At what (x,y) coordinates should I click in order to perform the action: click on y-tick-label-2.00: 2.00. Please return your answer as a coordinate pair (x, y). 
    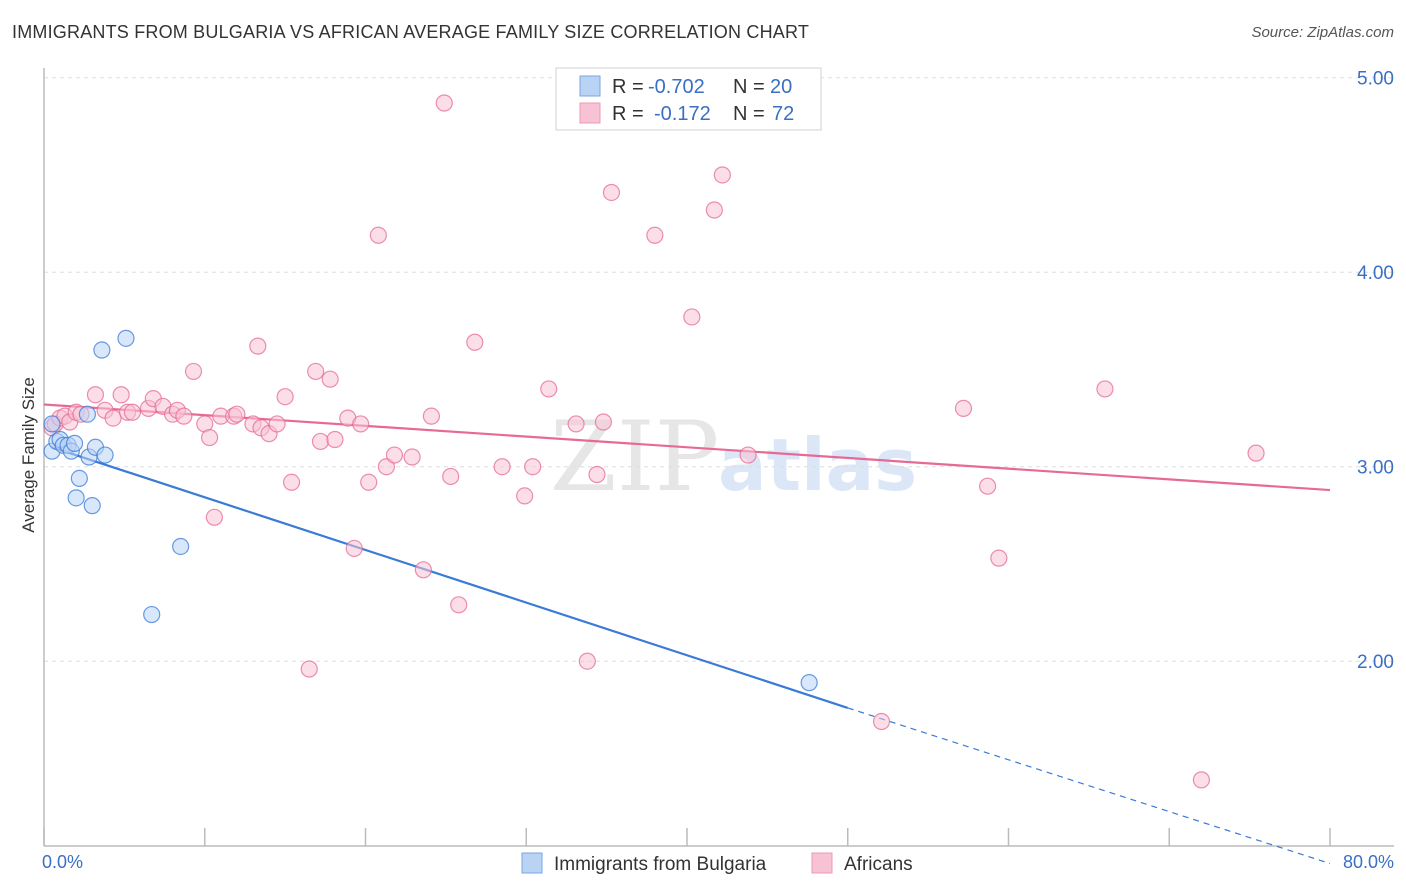
    Looking at the image, I should click on (1375, 662).